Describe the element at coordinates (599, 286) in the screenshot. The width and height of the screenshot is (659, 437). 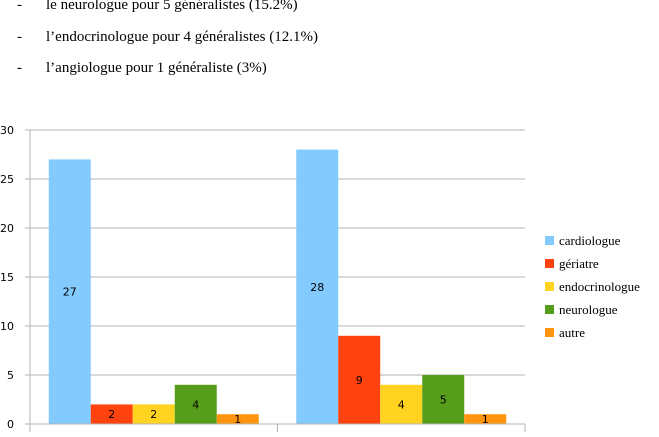
I see `legend-label: endocrinologue` at that location.